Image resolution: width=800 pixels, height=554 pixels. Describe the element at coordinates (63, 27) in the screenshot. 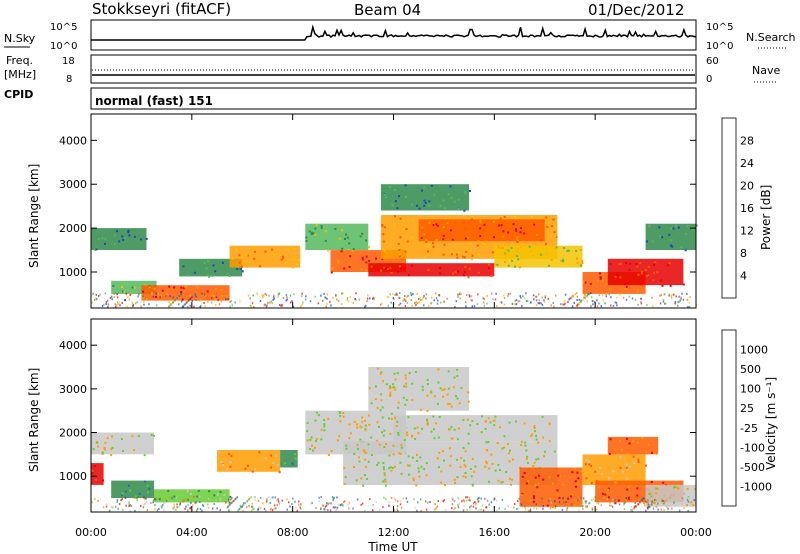

I see `nsky-tick-left-top: 10^5` at that location.